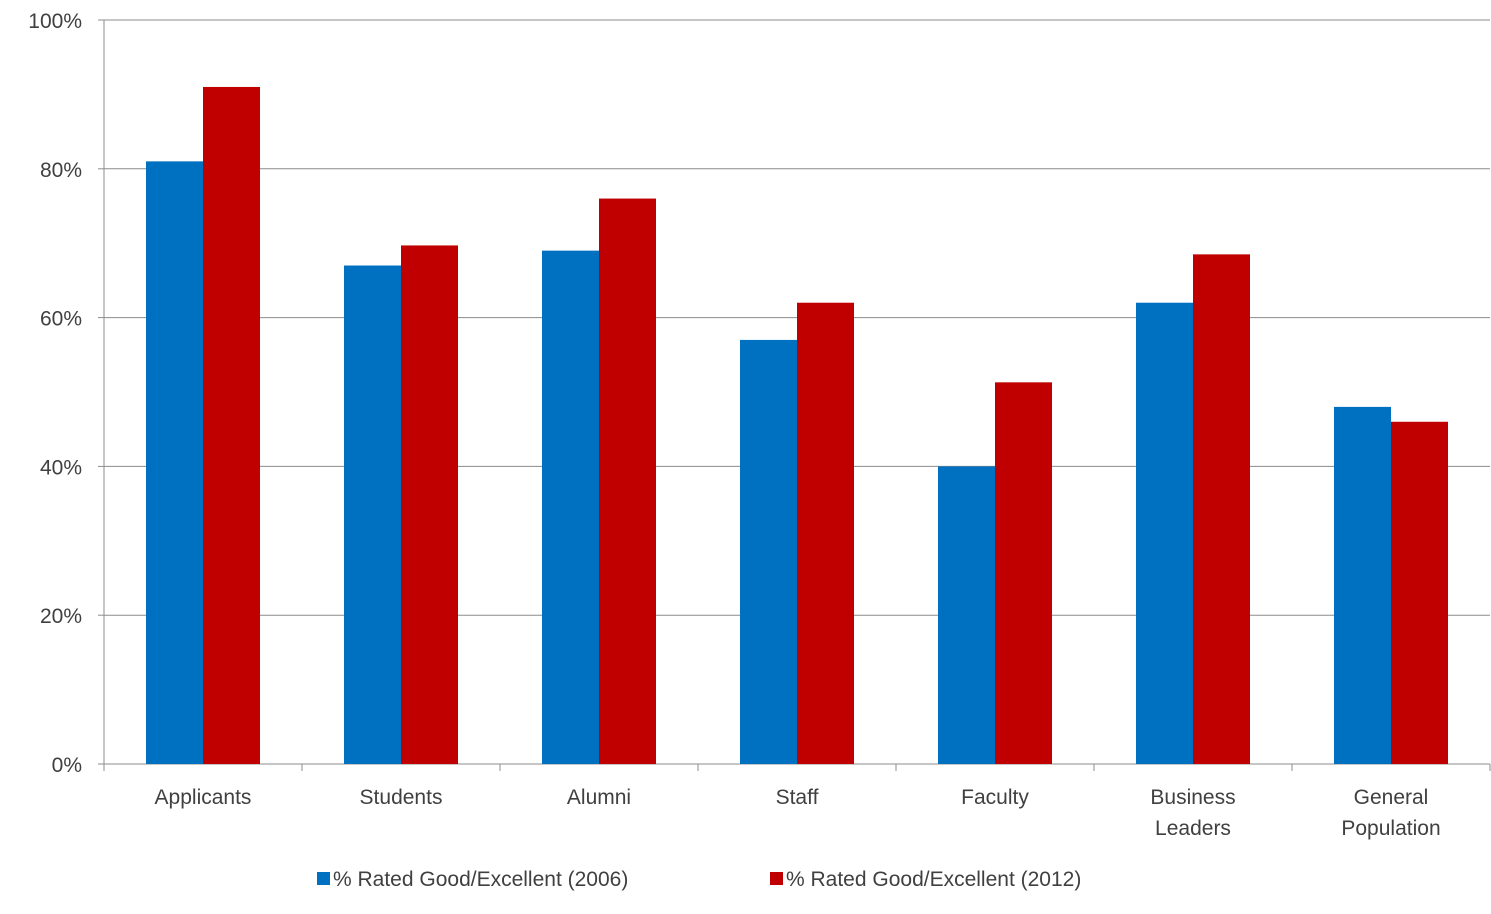 The image size is (1491, 914). Describe the element at coordinates (480, 879) in the screenshot. I see `legend-label: % Rated Good/Excellent (2006)` at that location.